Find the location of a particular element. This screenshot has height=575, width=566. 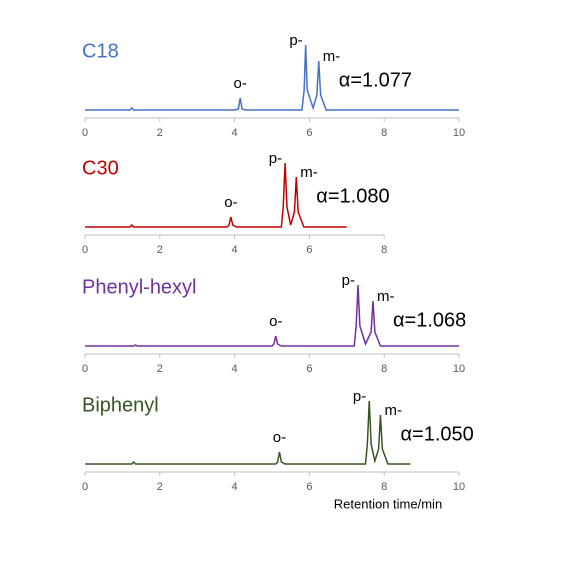

panel-title: Phenyl-hexyl is located at coordinates (139, 287).